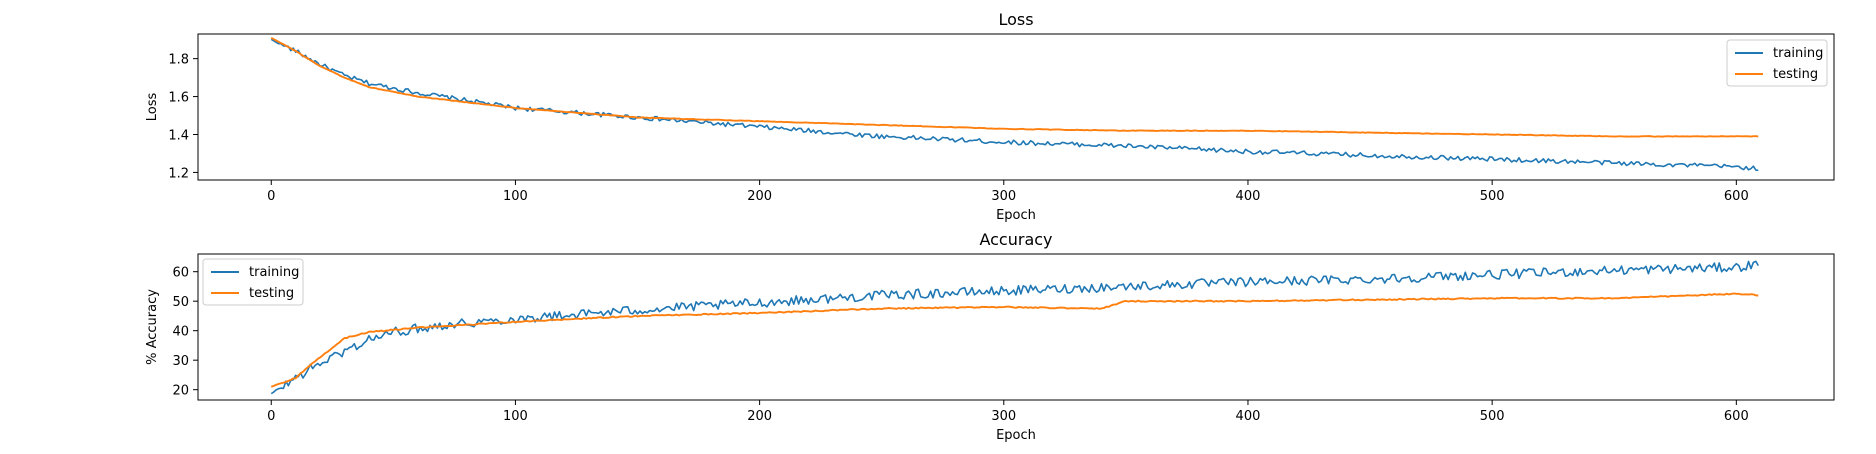 The image size is (1876, 454). Describe the element at coordinates (271, 196) in the screenshot. I see `loss-x-tick-label: 0` at that location.